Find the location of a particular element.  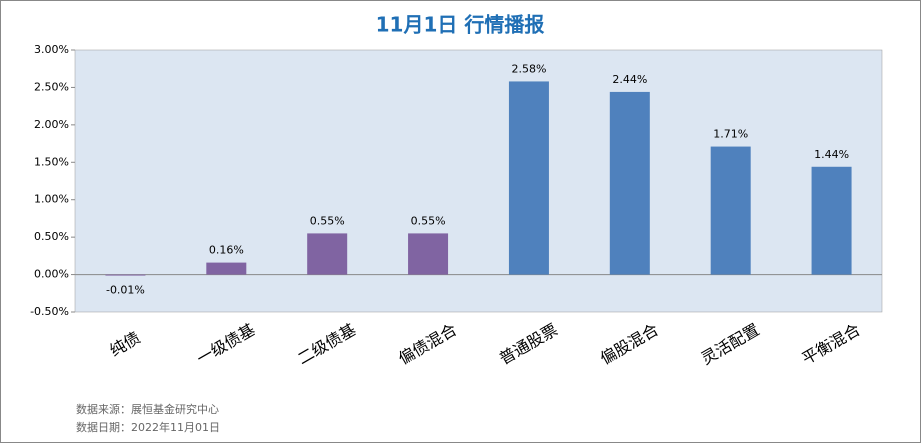

y-tick-label: 2.50% is located at coordinates (51, 86).